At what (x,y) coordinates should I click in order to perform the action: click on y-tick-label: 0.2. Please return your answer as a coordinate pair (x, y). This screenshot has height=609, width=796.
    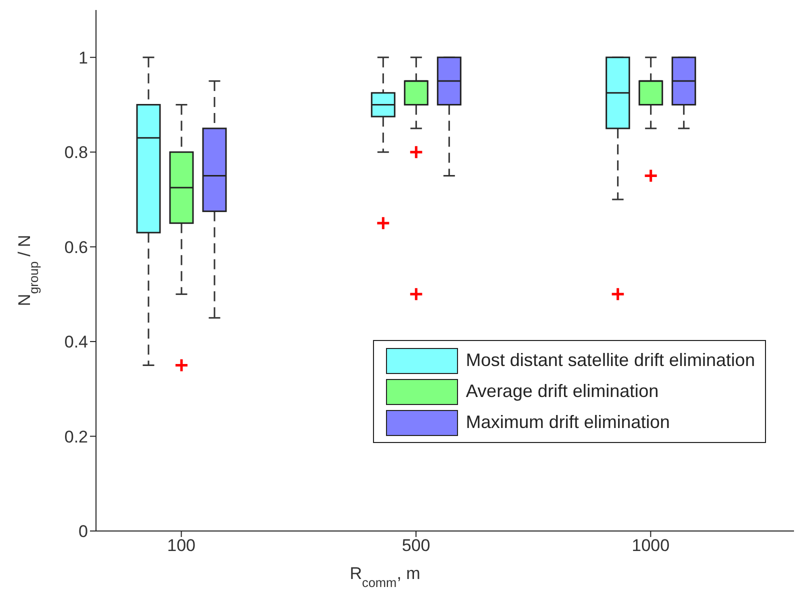
    Looking at the image, I should click on (76, 436).